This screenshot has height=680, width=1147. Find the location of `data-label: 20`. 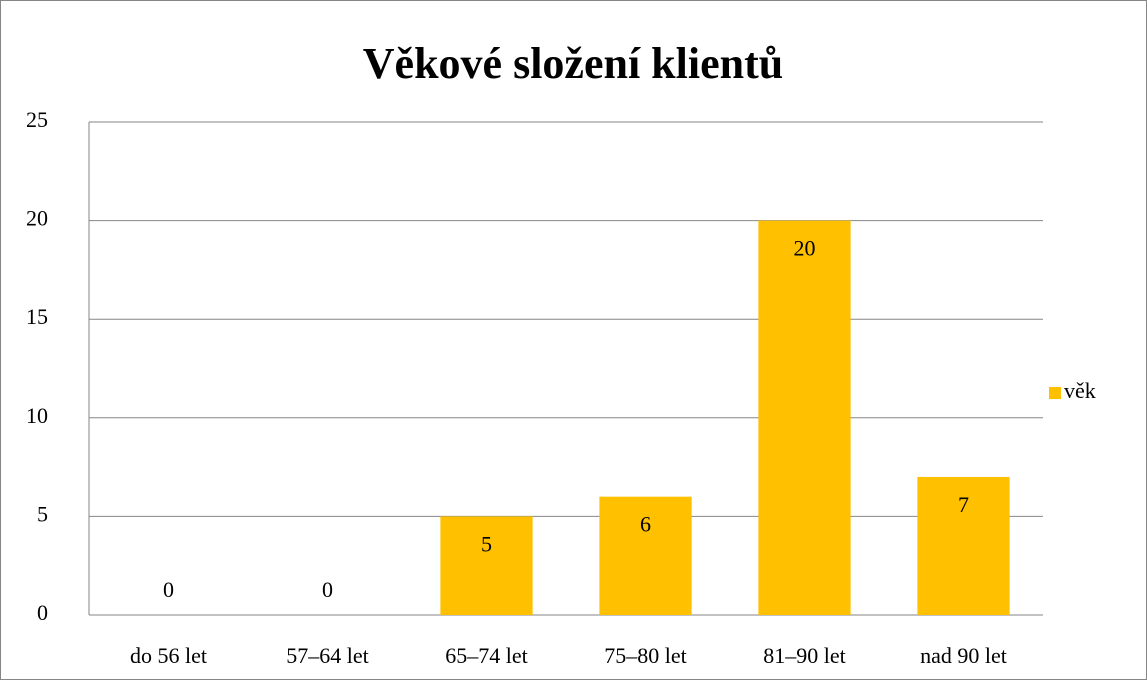

data-label: 20 is located at coordinates (805, 248).